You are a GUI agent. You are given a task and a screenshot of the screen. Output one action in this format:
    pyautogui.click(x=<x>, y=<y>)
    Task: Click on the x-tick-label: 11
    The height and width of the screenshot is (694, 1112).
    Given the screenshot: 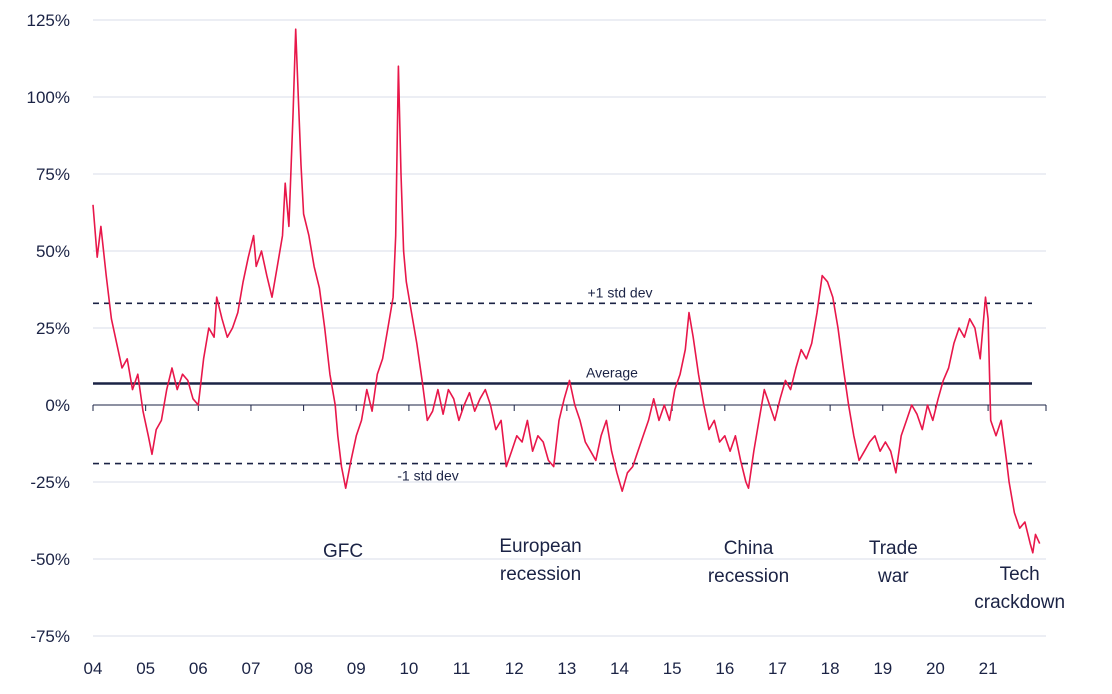 What is the action you would take?
    pyautogui.click(x=462, y=668)
    